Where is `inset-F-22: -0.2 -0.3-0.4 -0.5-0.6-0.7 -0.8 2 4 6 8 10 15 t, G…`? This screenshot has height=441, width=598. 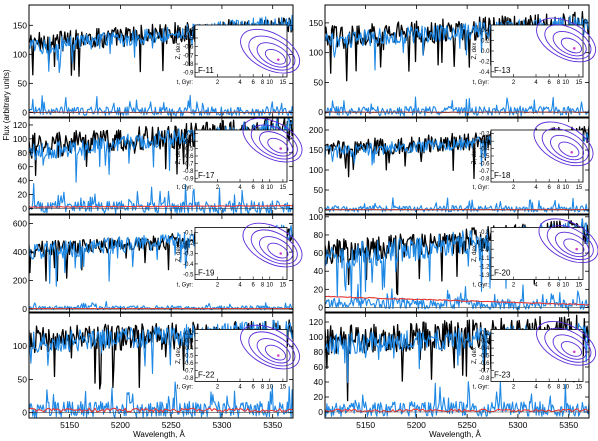 inset-F-22: -0.2 -0.3-0.4 -0.5-0.6-0.7 -0.8 2 4 6 8 10 15 t, G… is located at coordinates (238, 357).